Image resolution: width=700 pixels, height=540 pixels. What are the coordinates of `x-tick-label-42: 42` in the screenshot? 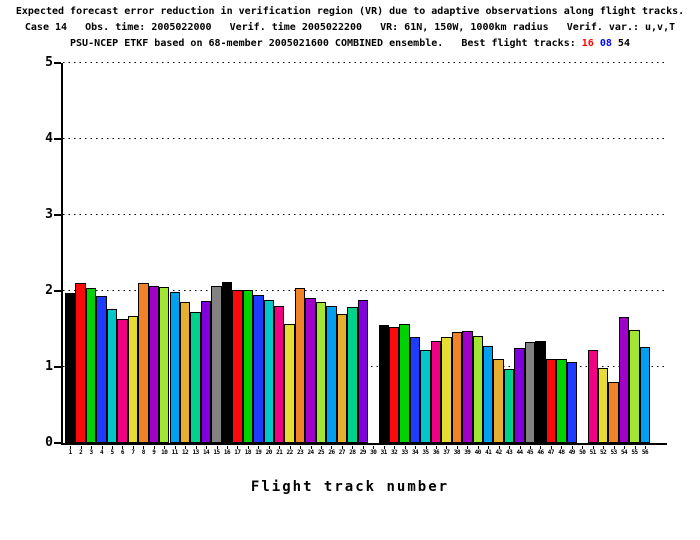 It's located at (499, 452).